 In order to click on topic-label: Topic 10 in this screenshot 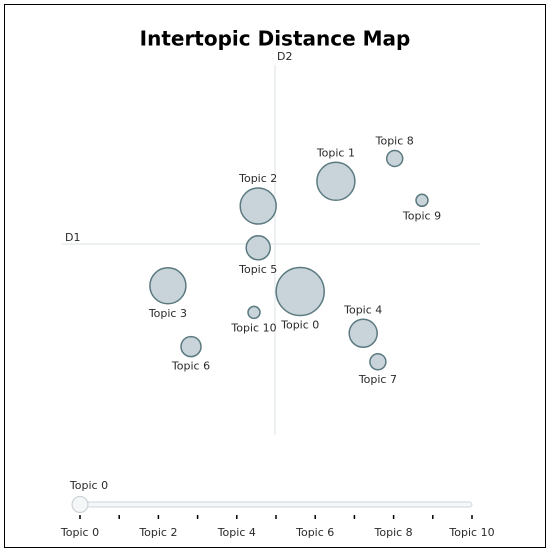, I will do `click(253, 327)`.